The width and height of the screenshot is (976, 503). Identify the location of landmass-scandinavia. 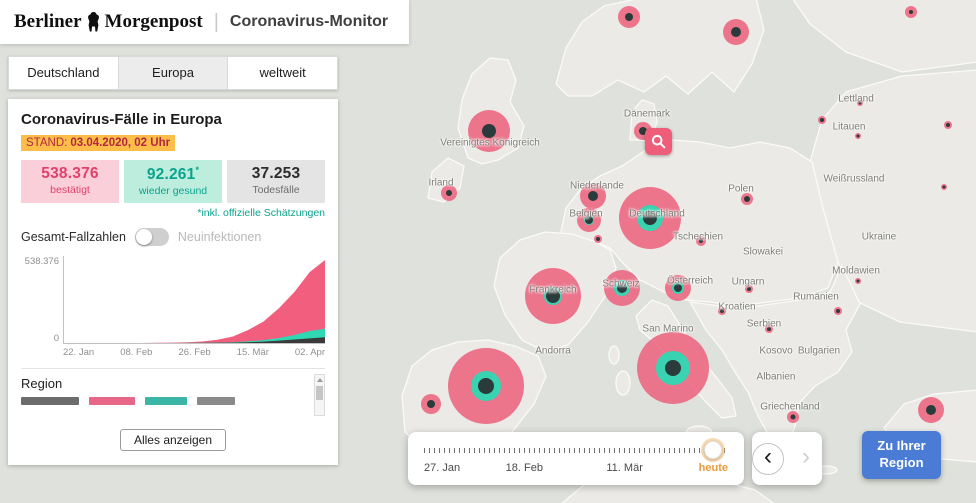
(660, 48).